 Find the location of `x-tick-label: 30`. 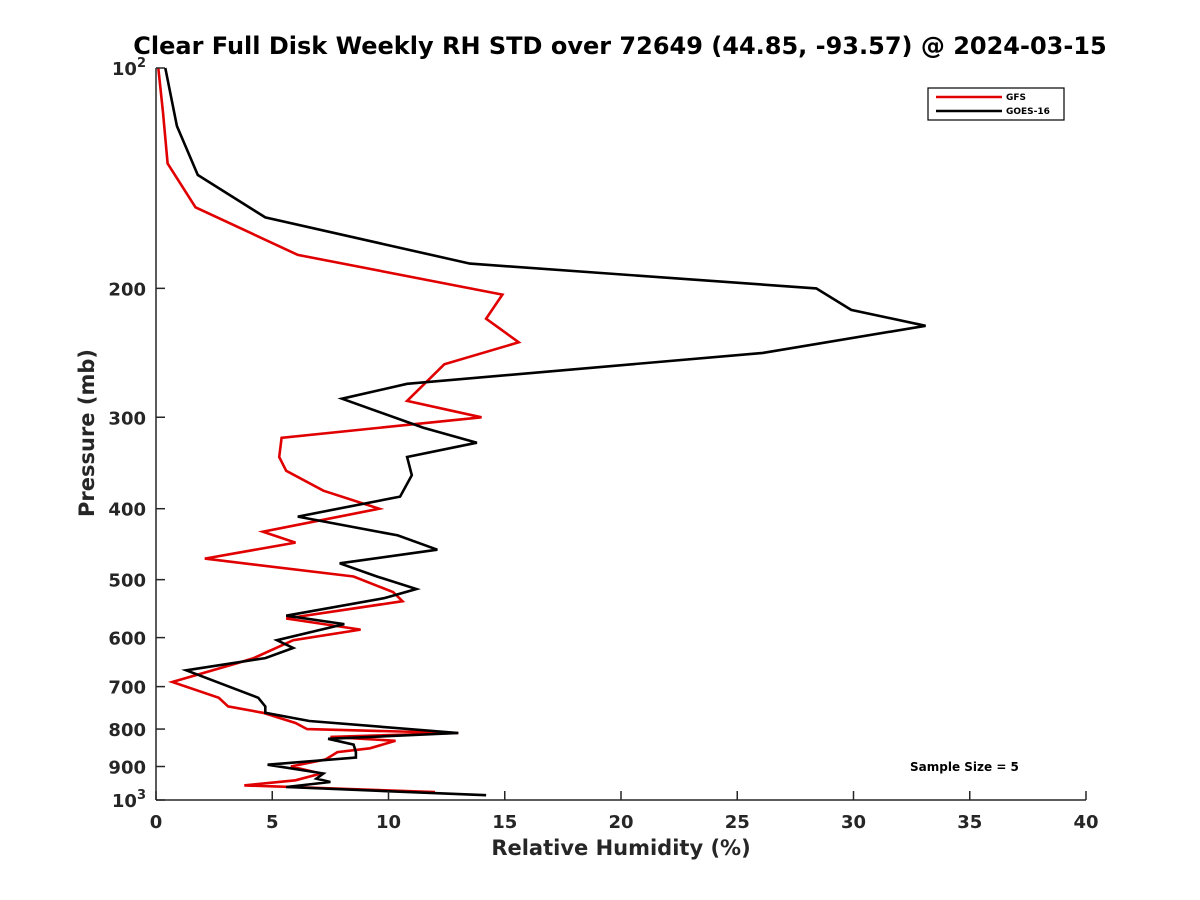

x-tick-label: 30 is located at coordinates (853, 822).